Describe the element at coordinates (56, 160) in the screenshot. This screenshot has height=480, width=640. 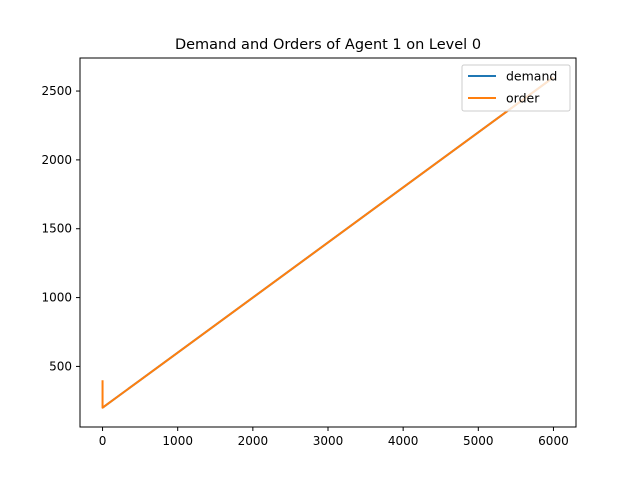
I see `y-tick-label: 2000` at that location.